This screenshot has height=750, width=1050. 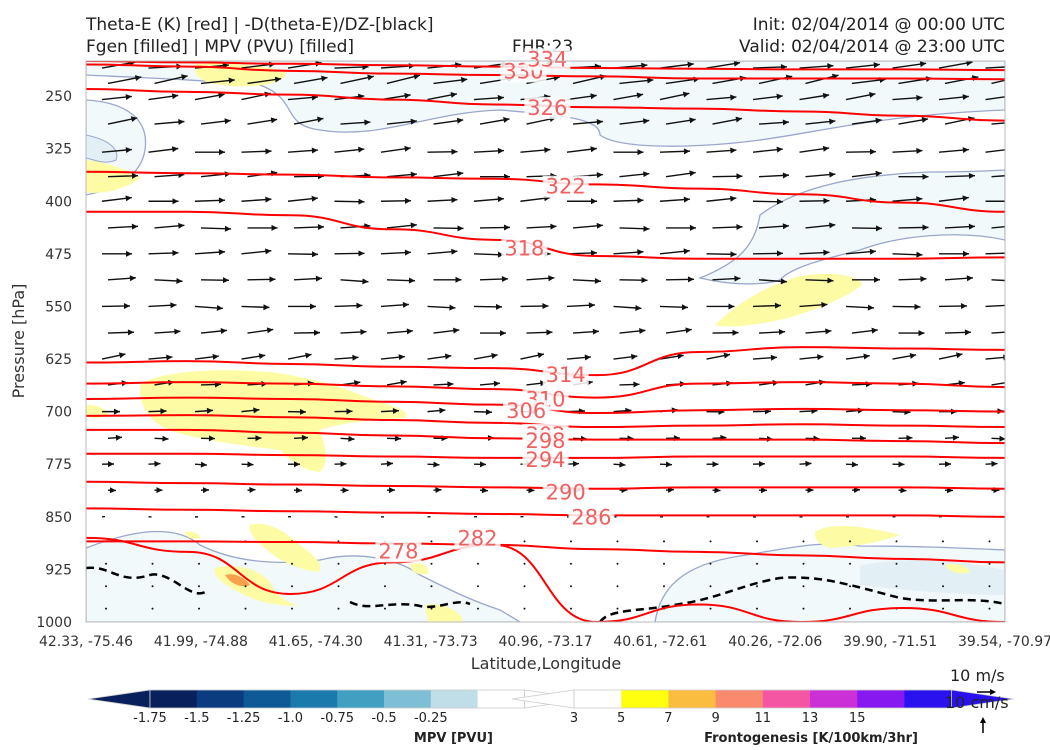 I want to click on dthetae-dz-contour, so click(x=410, y=604).